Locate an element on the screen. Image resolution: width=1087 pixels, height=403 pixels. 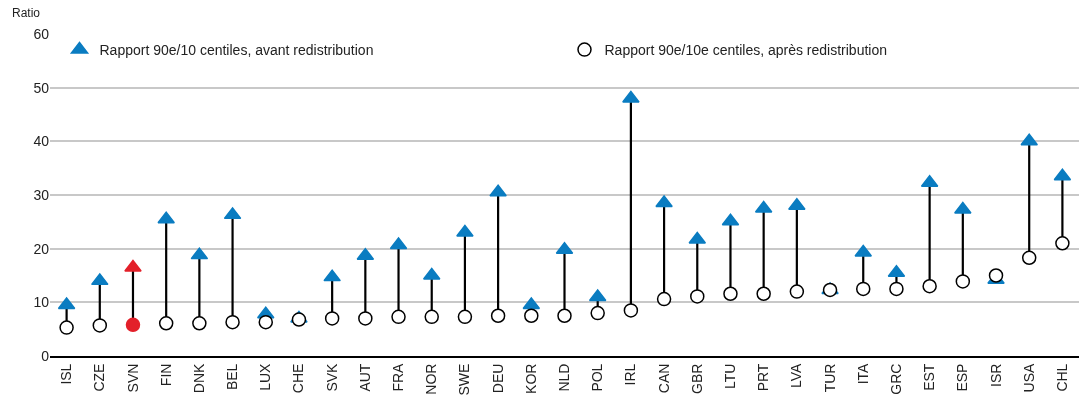
legend-label: Rapport 90e/10e centiles, après redistribution is located at coordinates (746, 50).